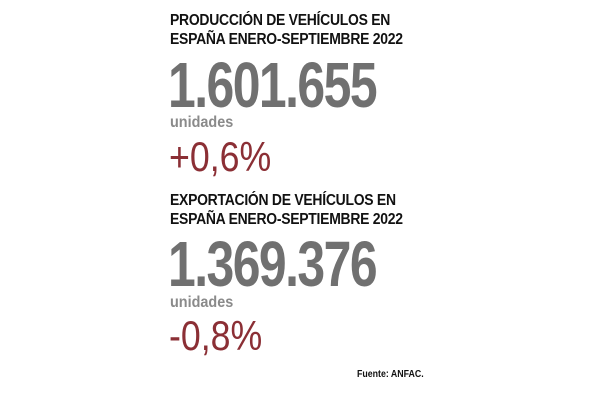 Image resolution: width=600 pixels, height=407 pixels. What do you see at coordinates (273, 85) in the screenshot?
I see `produccion-value: 1.601.655` at bounding box center [273, 85].